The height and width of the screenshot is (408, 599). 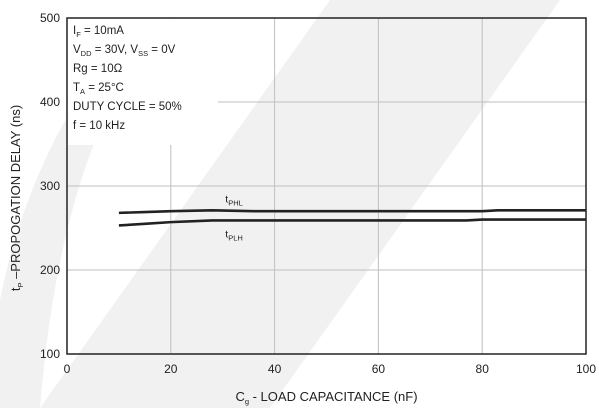 What do you see at coordinates (234, 200) in the screenshot?
I see `series-label-tPHL: tPHL` at bounding box center [234, 200].